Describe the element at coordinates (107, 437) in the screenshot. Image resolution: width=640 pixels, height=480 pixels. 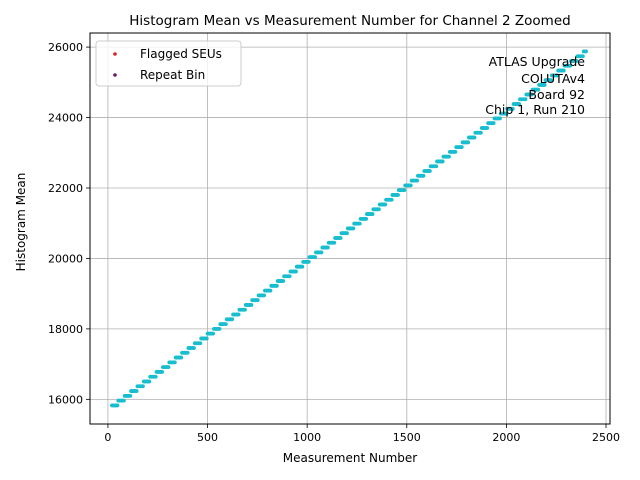
I see `x-tick-label: 0` at that location.